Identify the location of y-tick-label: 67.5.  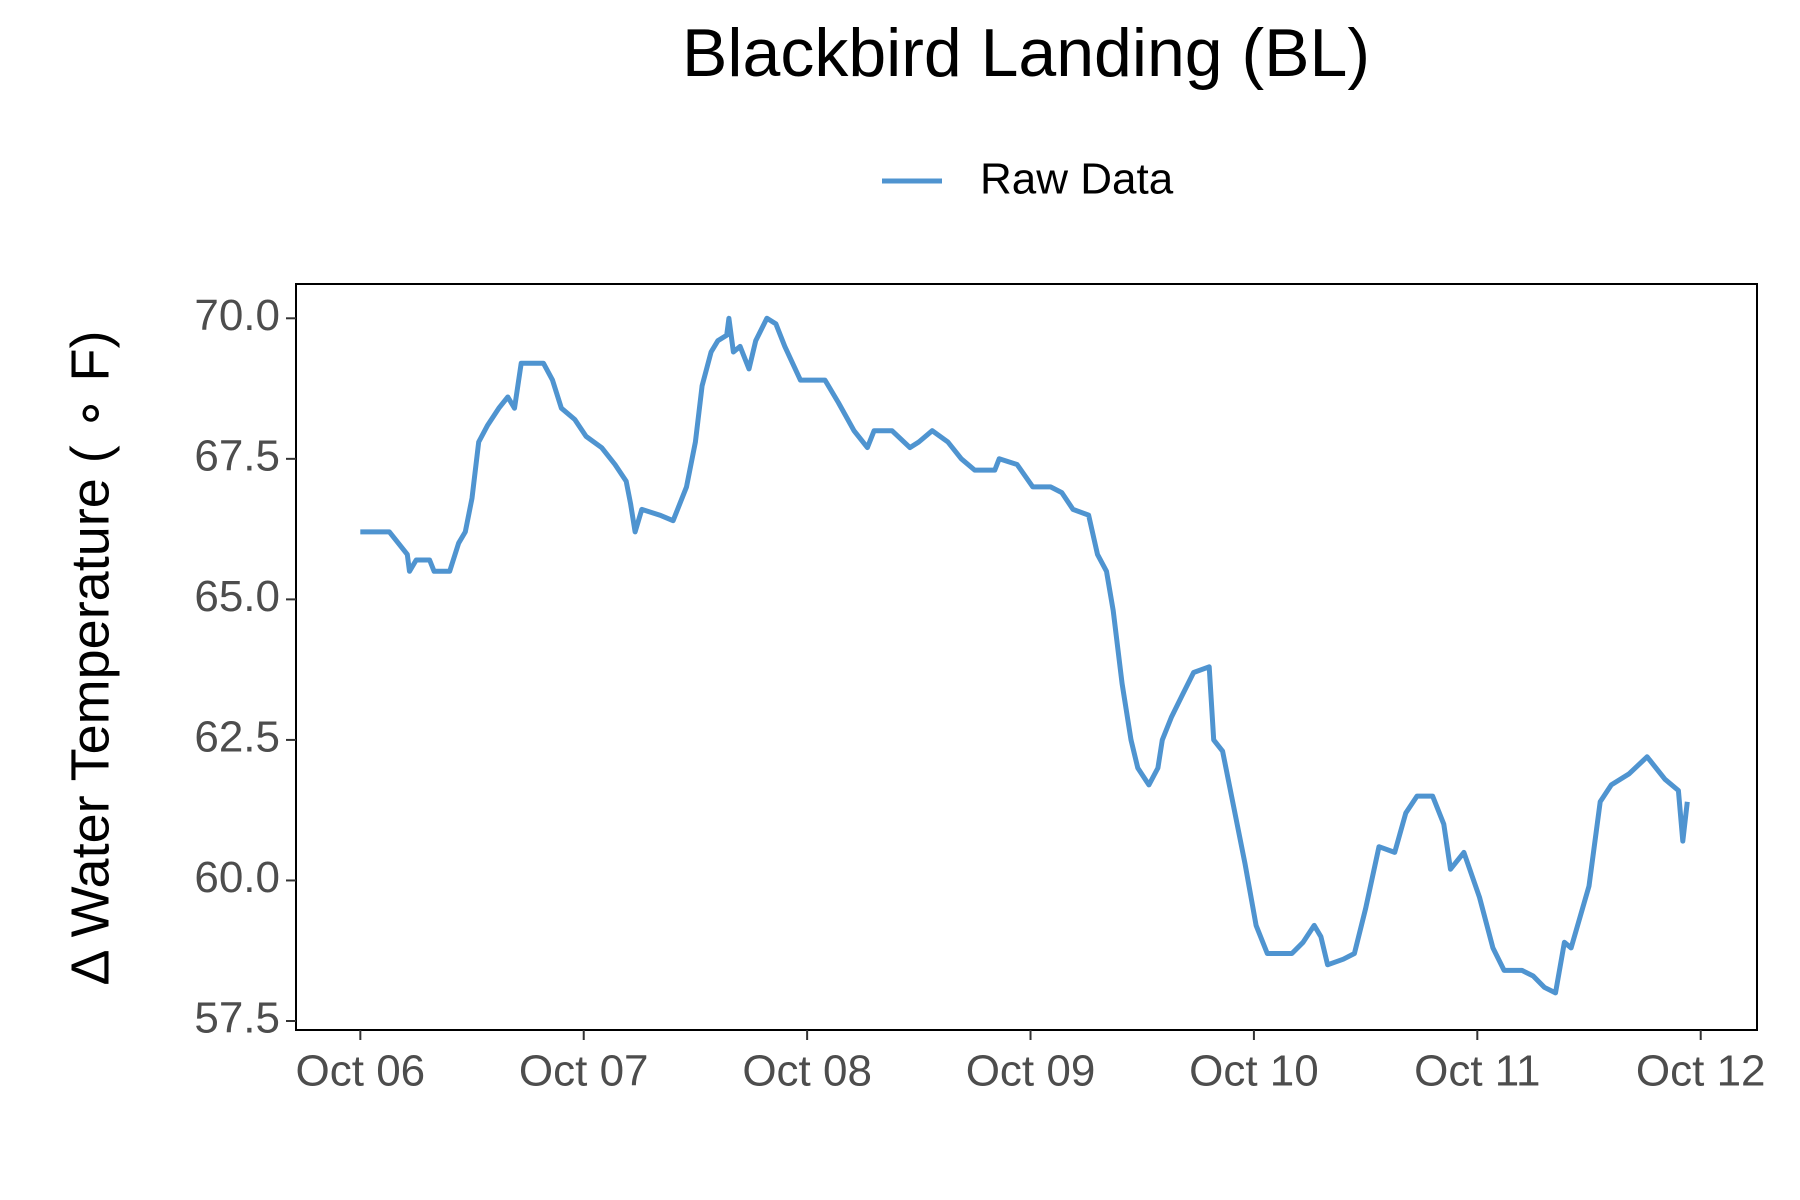
(237, 455).